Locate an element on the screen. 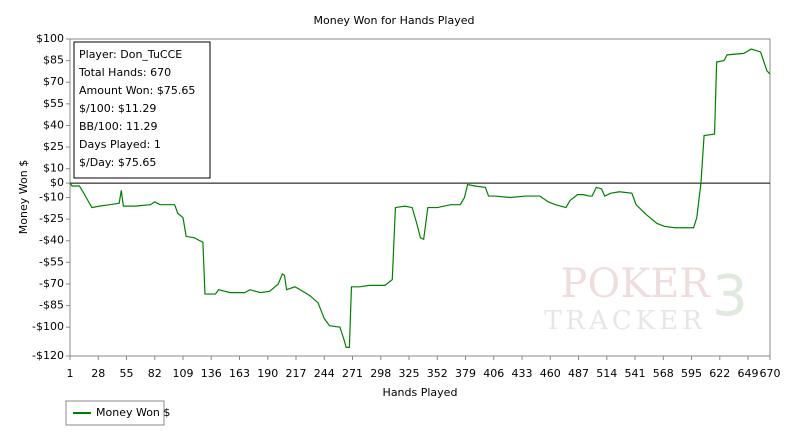 This screenshot has height=442, width=788. x-tick-label: 325 is located at coordinates (409, 373).